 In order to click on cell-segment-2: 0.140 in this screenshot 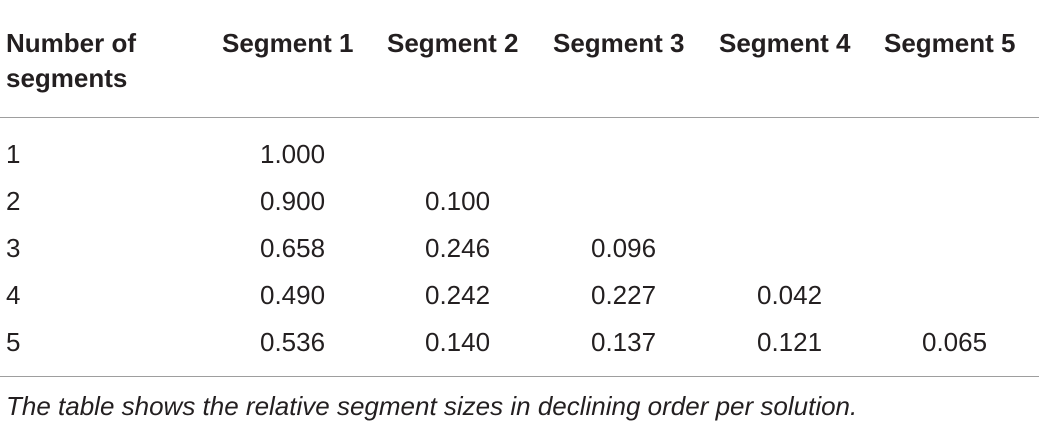, I will do `click(458, 342)`.